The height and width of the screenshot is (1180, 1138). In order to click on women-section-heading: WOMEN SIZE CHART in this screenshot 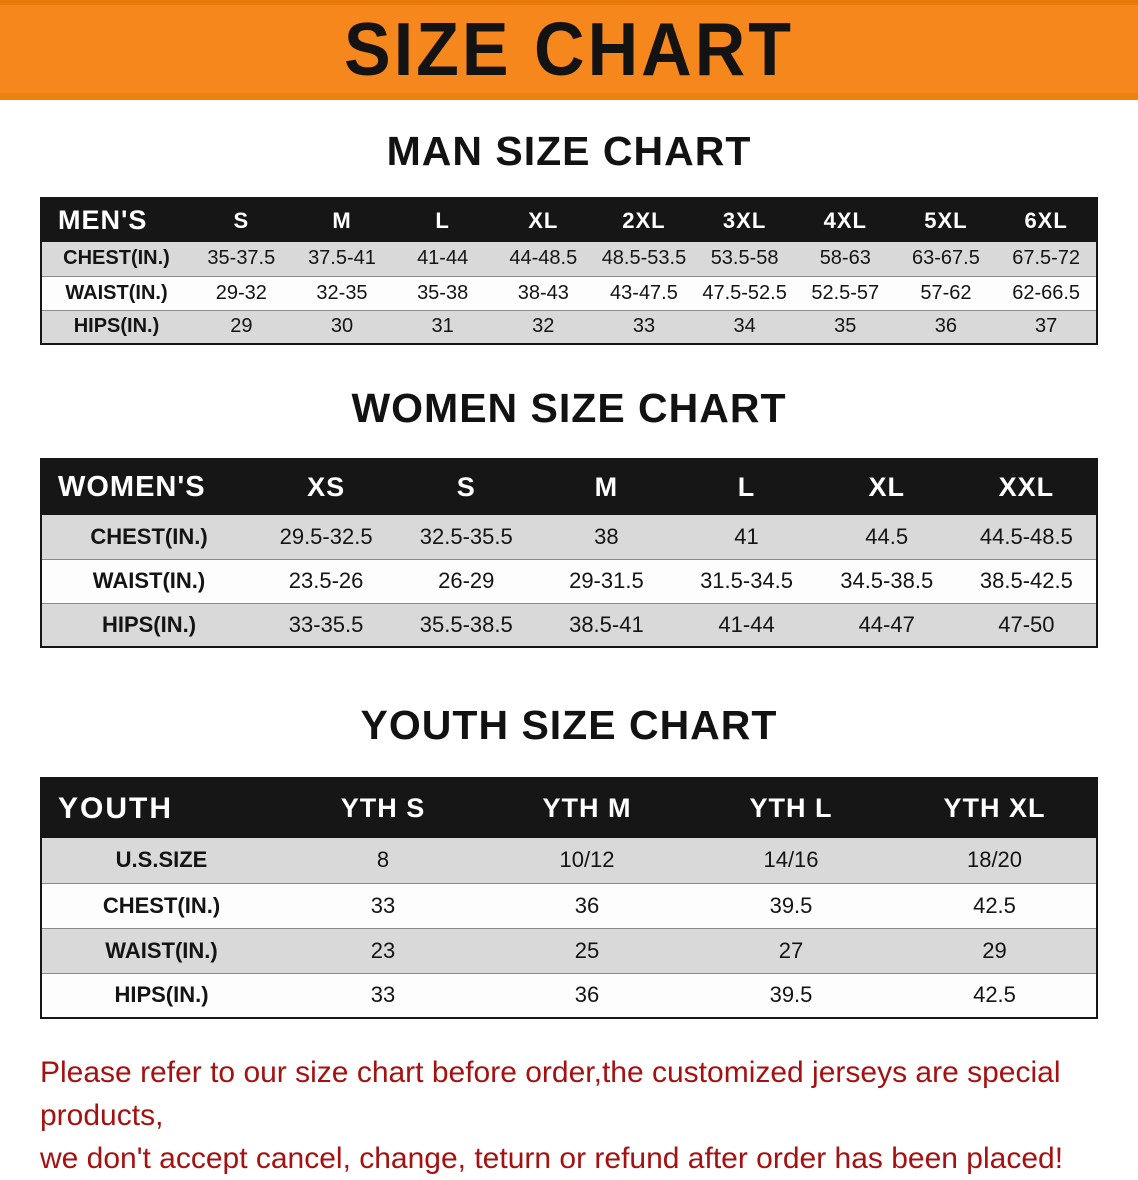, I will do `click(569, 408)`.